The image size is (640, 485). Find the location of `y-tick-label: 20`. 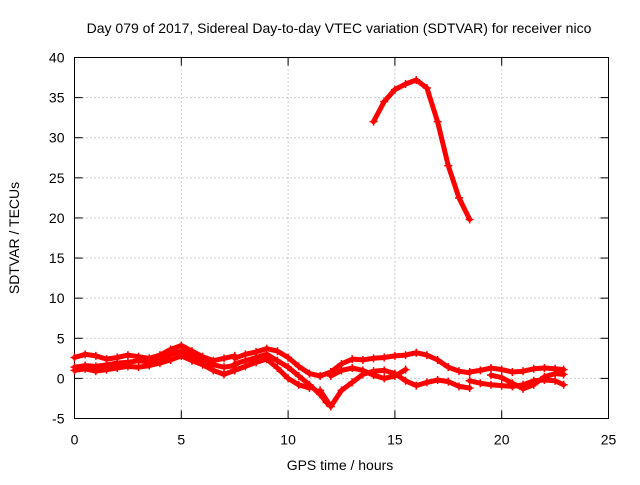

y-tick-label: 20 is located at coordinates (57, 218).